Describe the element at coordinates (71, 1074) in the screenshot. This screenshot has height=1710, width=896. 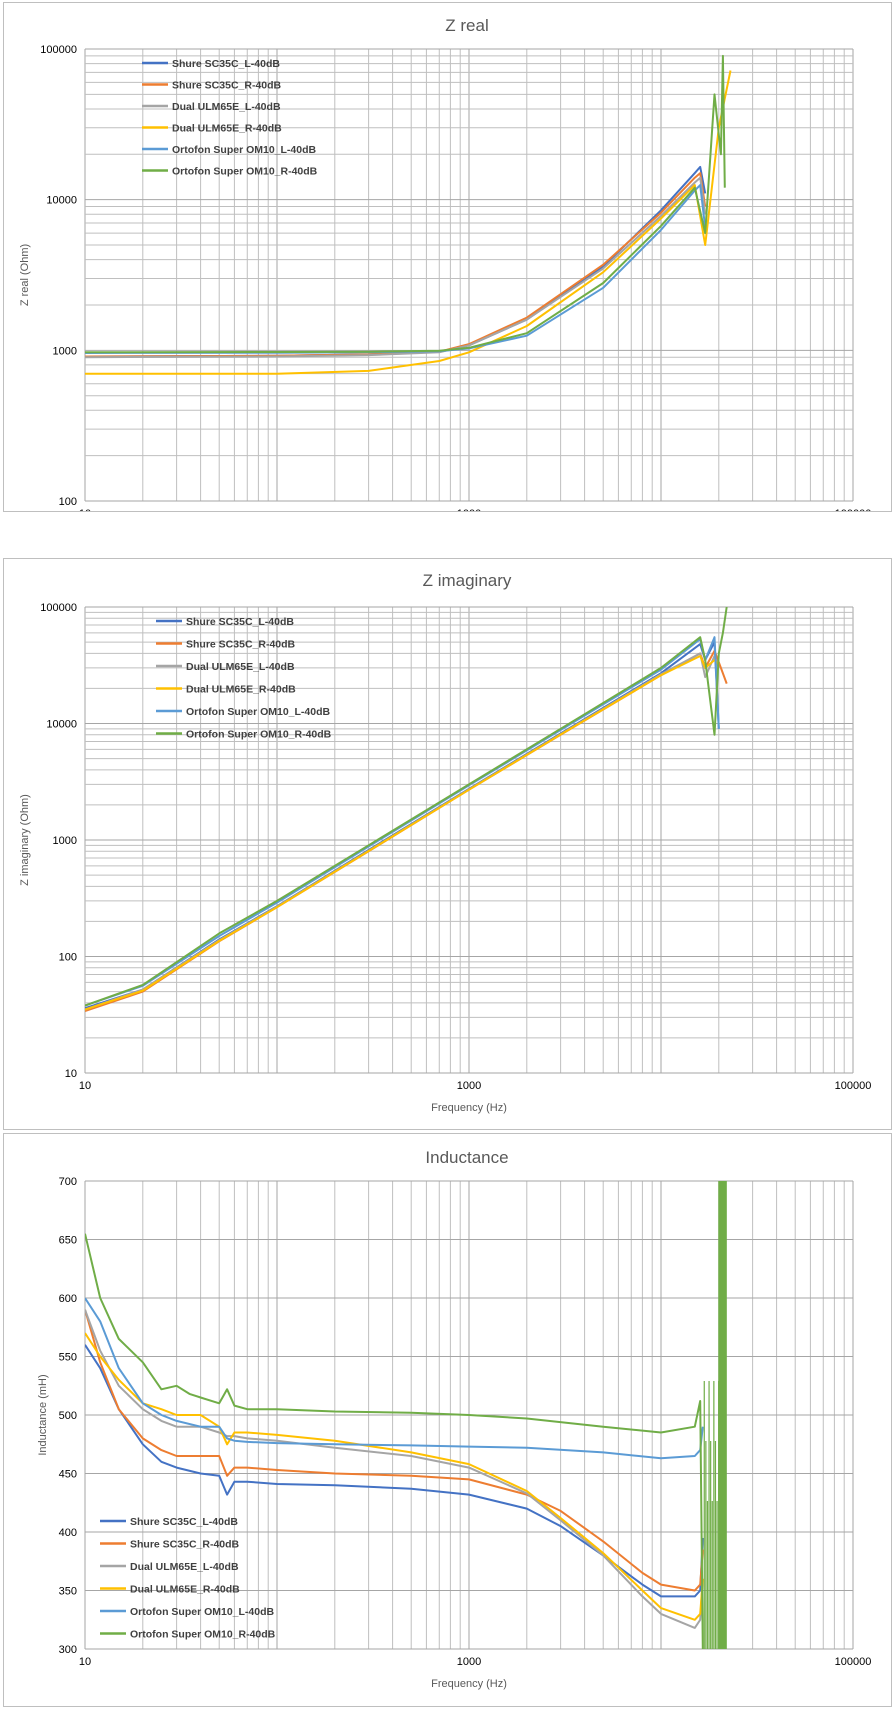
I see `y-tick-label: 10` at that location.